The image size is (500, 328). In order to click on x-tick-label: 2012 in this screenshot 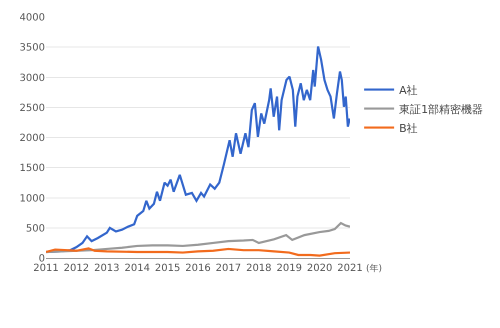, I will do `click(77, 268)`.